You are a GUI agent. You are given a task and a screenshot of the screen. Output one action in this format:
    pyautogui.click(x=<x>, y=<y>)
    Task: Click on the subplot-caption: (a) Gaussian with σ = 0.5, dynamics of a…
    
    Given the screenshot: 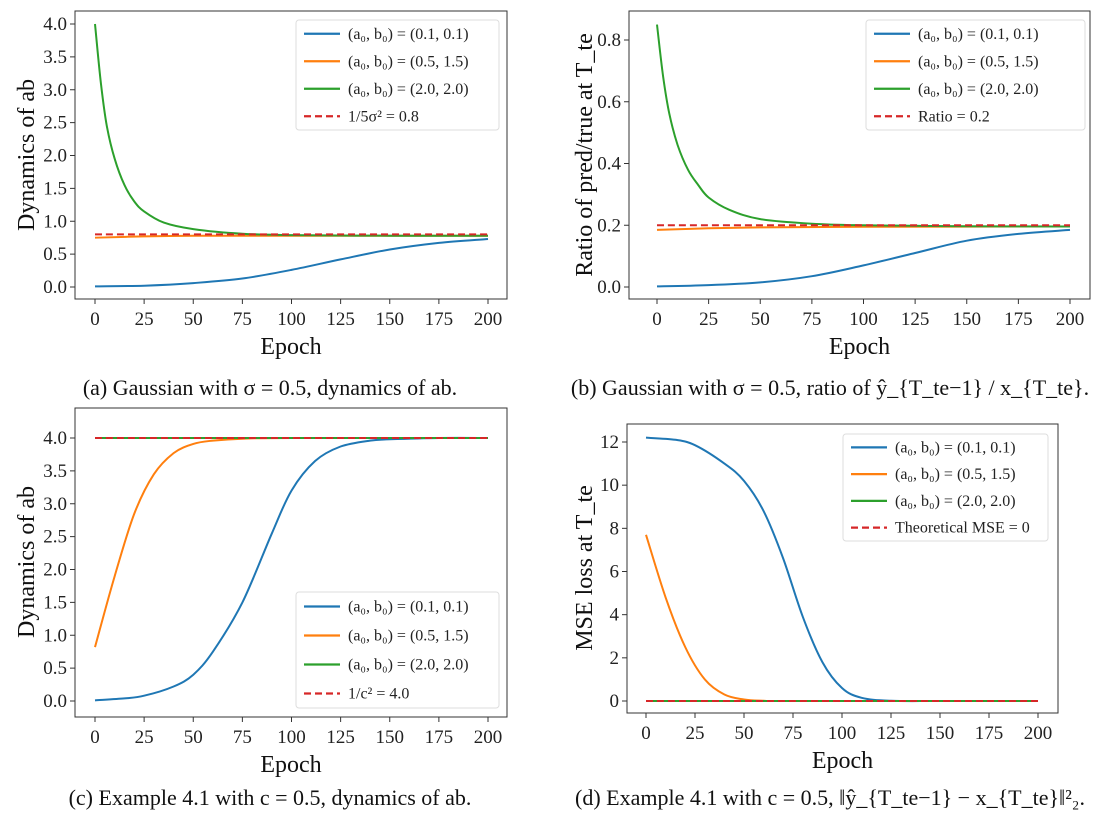 What is the action you would take?
    pyautogui.click(x=270, y=387)
    